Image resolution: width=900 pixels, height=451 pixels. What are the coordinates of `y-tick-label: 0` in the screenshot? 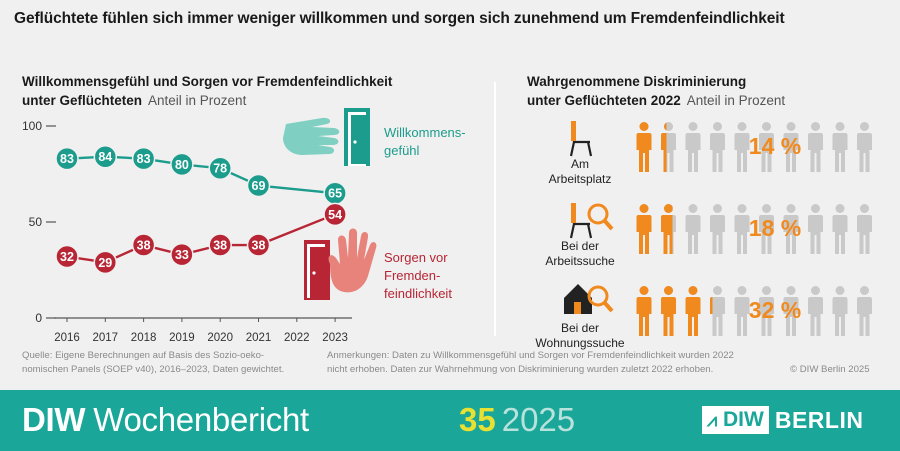 It's located at (38, 318).